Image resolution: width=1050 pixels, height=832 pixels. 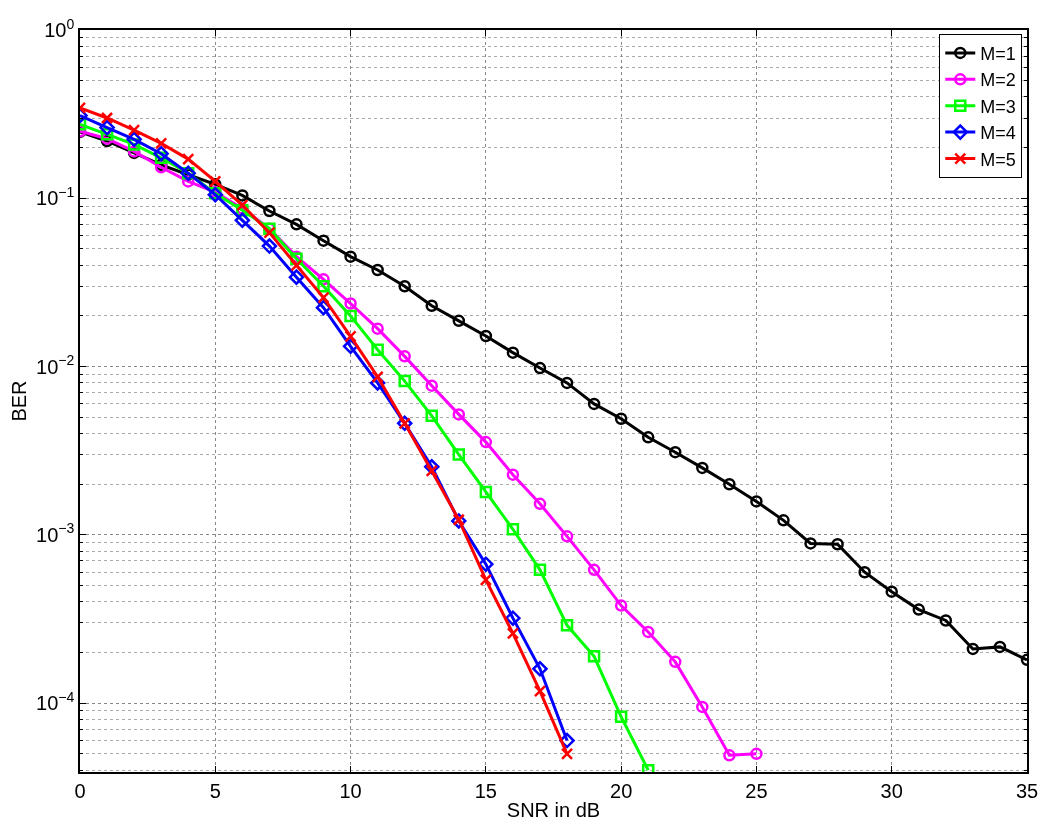 I want to click on x-tick-label: 15, so click(x=485, y=790).